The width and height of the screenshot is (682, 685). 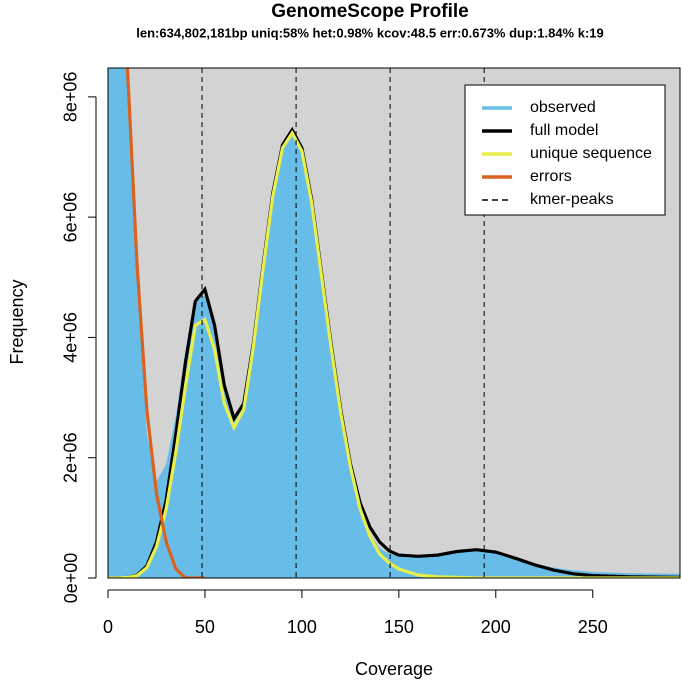 What do you see at coordinates (71, 217) in the screenshot?
I see `y-tick-label: 6e+06` at bounding box center [71, 217].